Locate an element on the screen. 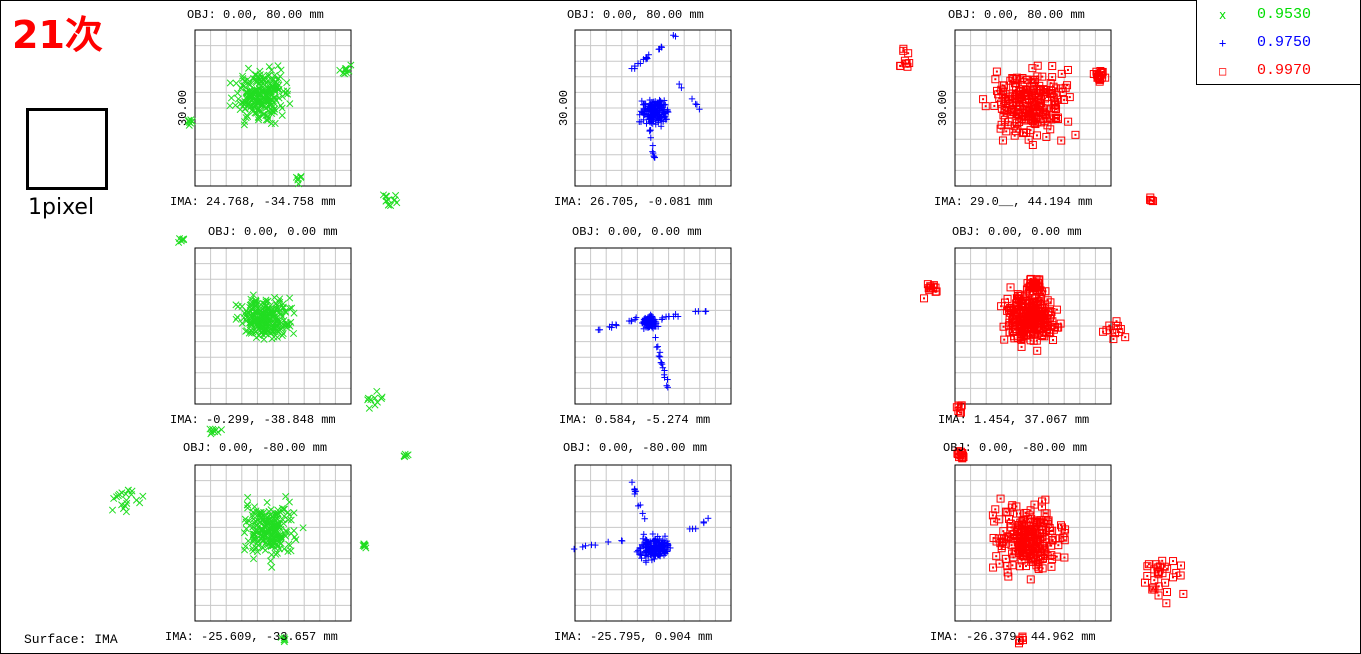 This screenshot has height=654, width=1361. pixel-scale-box is located at coordinates (67, 149).